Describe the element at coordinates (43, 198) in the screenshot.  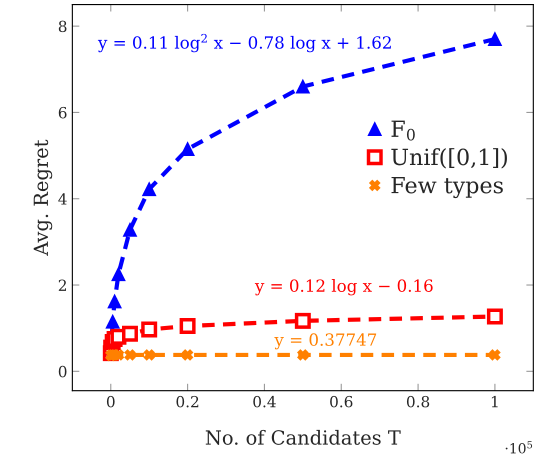
I see `y-axis-title: Avg. Regret` at that location.